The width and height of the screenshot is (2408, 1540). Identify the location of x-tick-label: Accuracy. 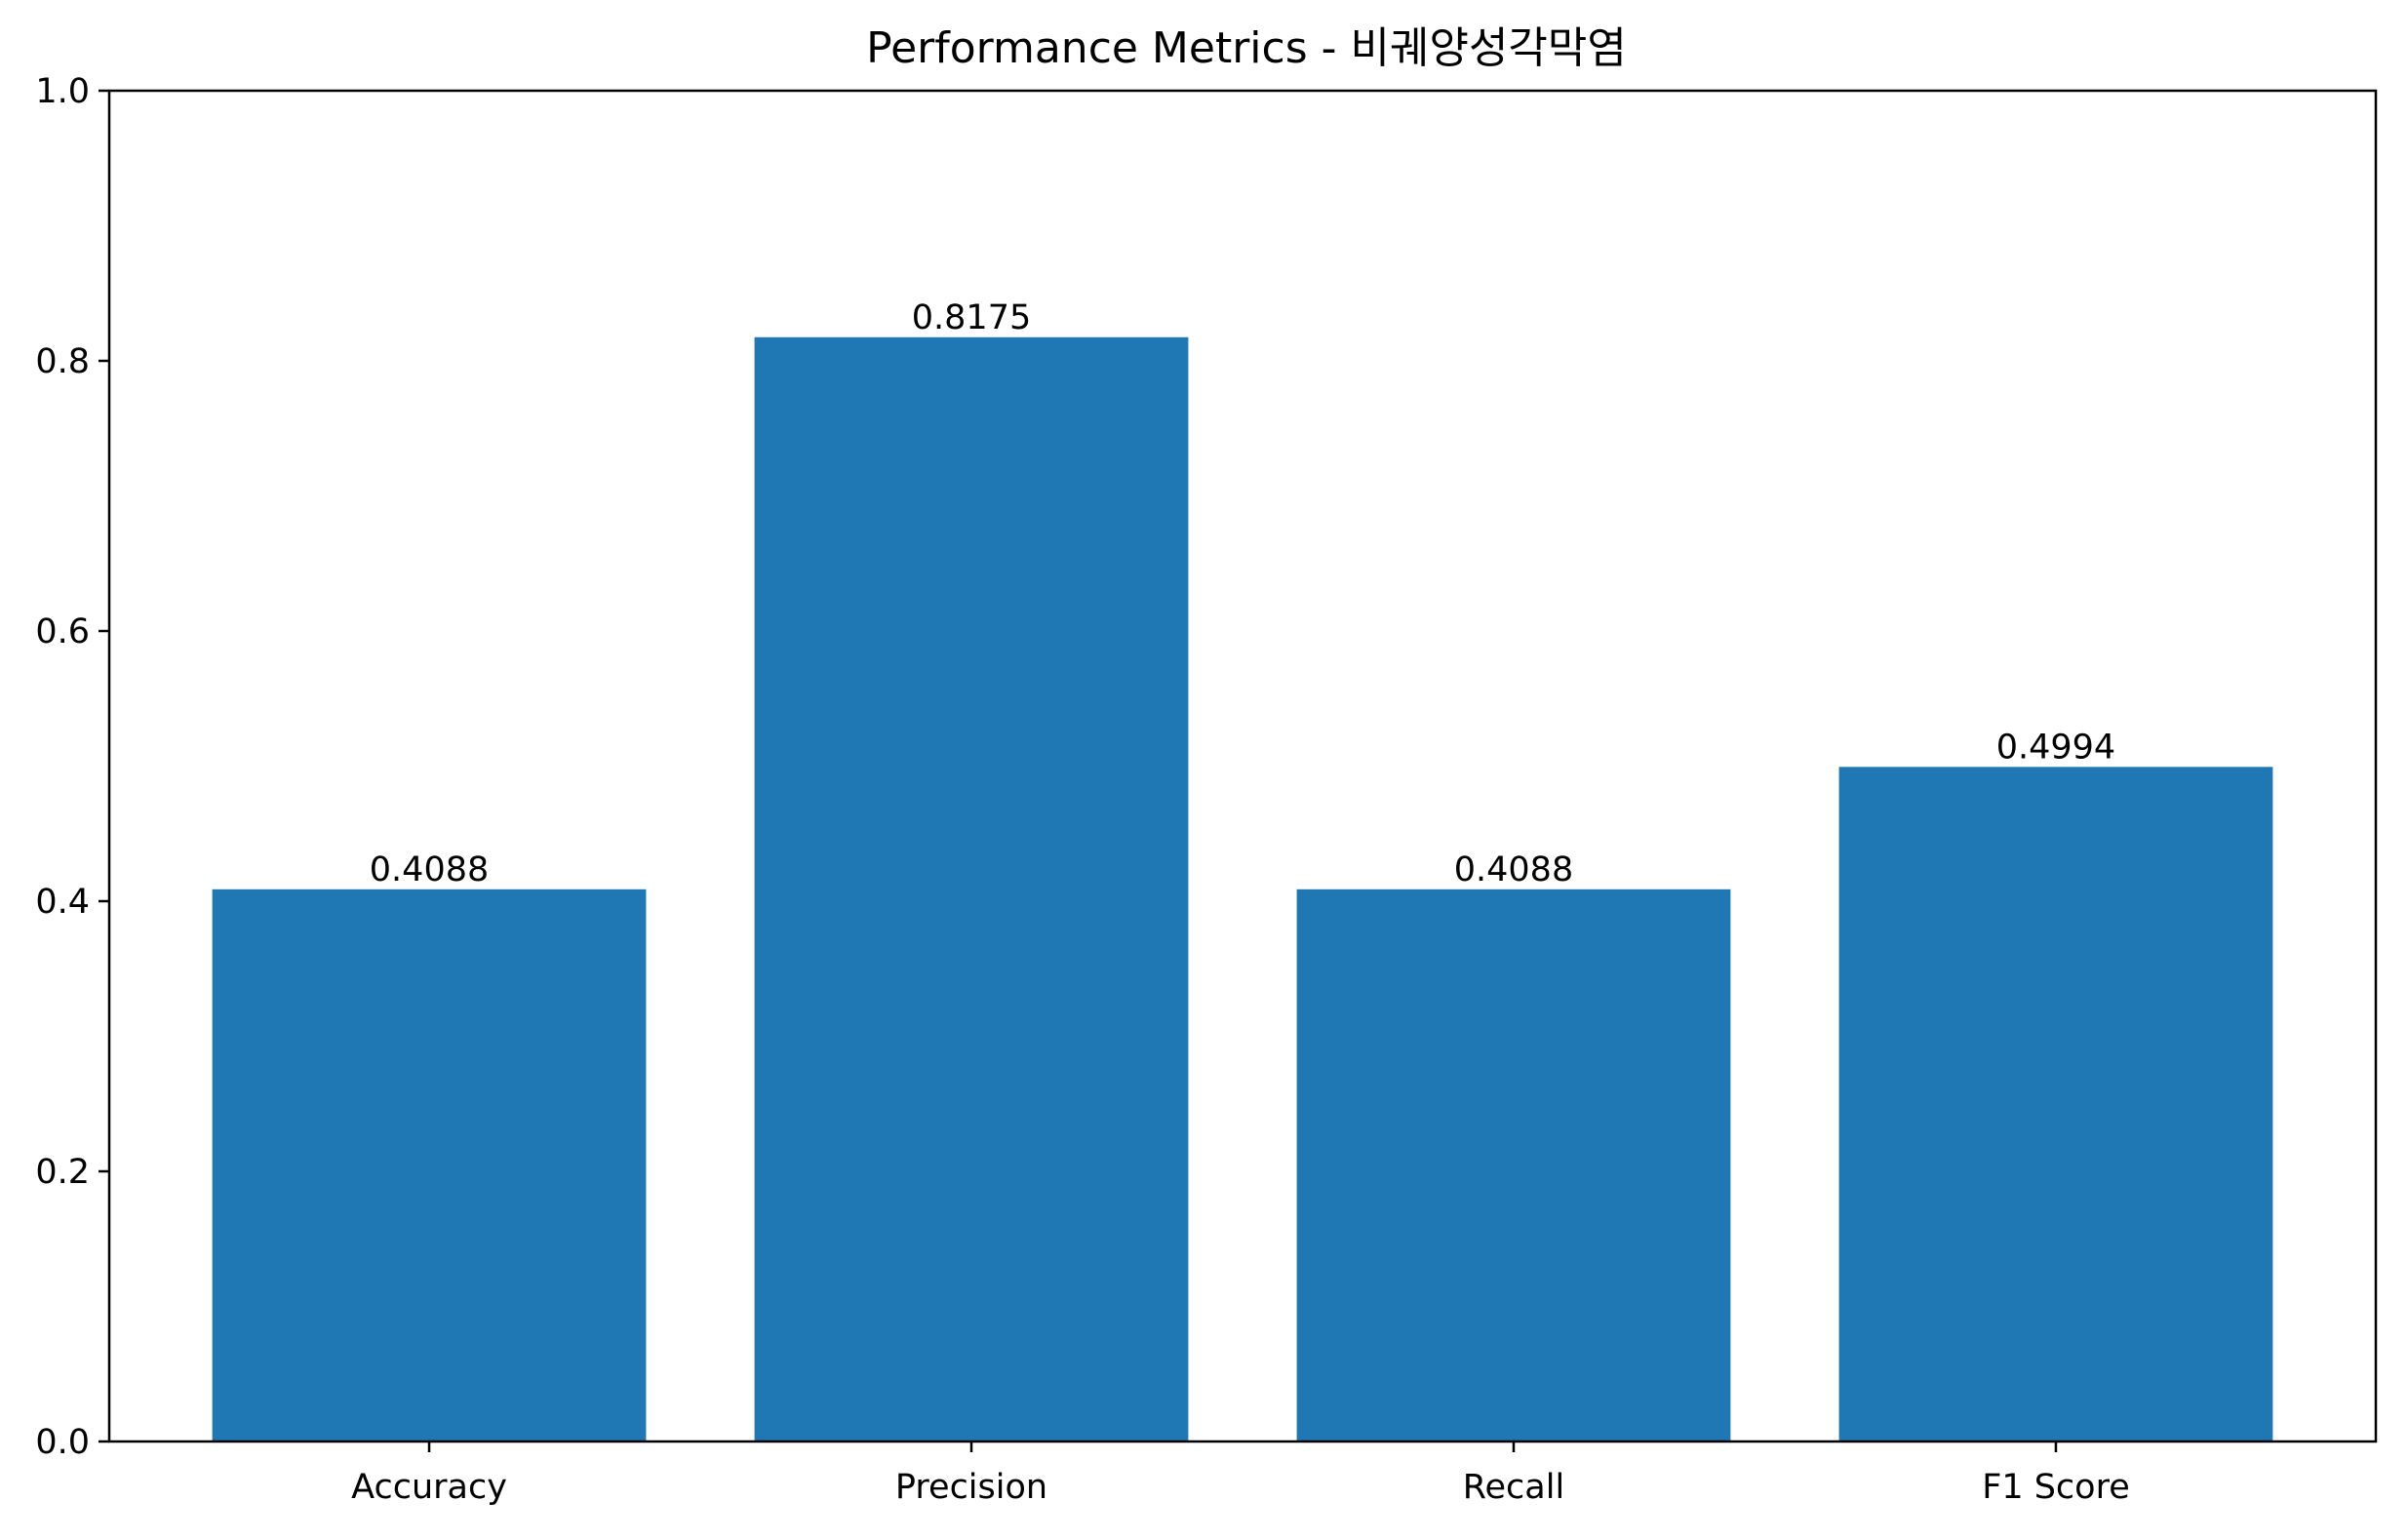
(429, 1488).